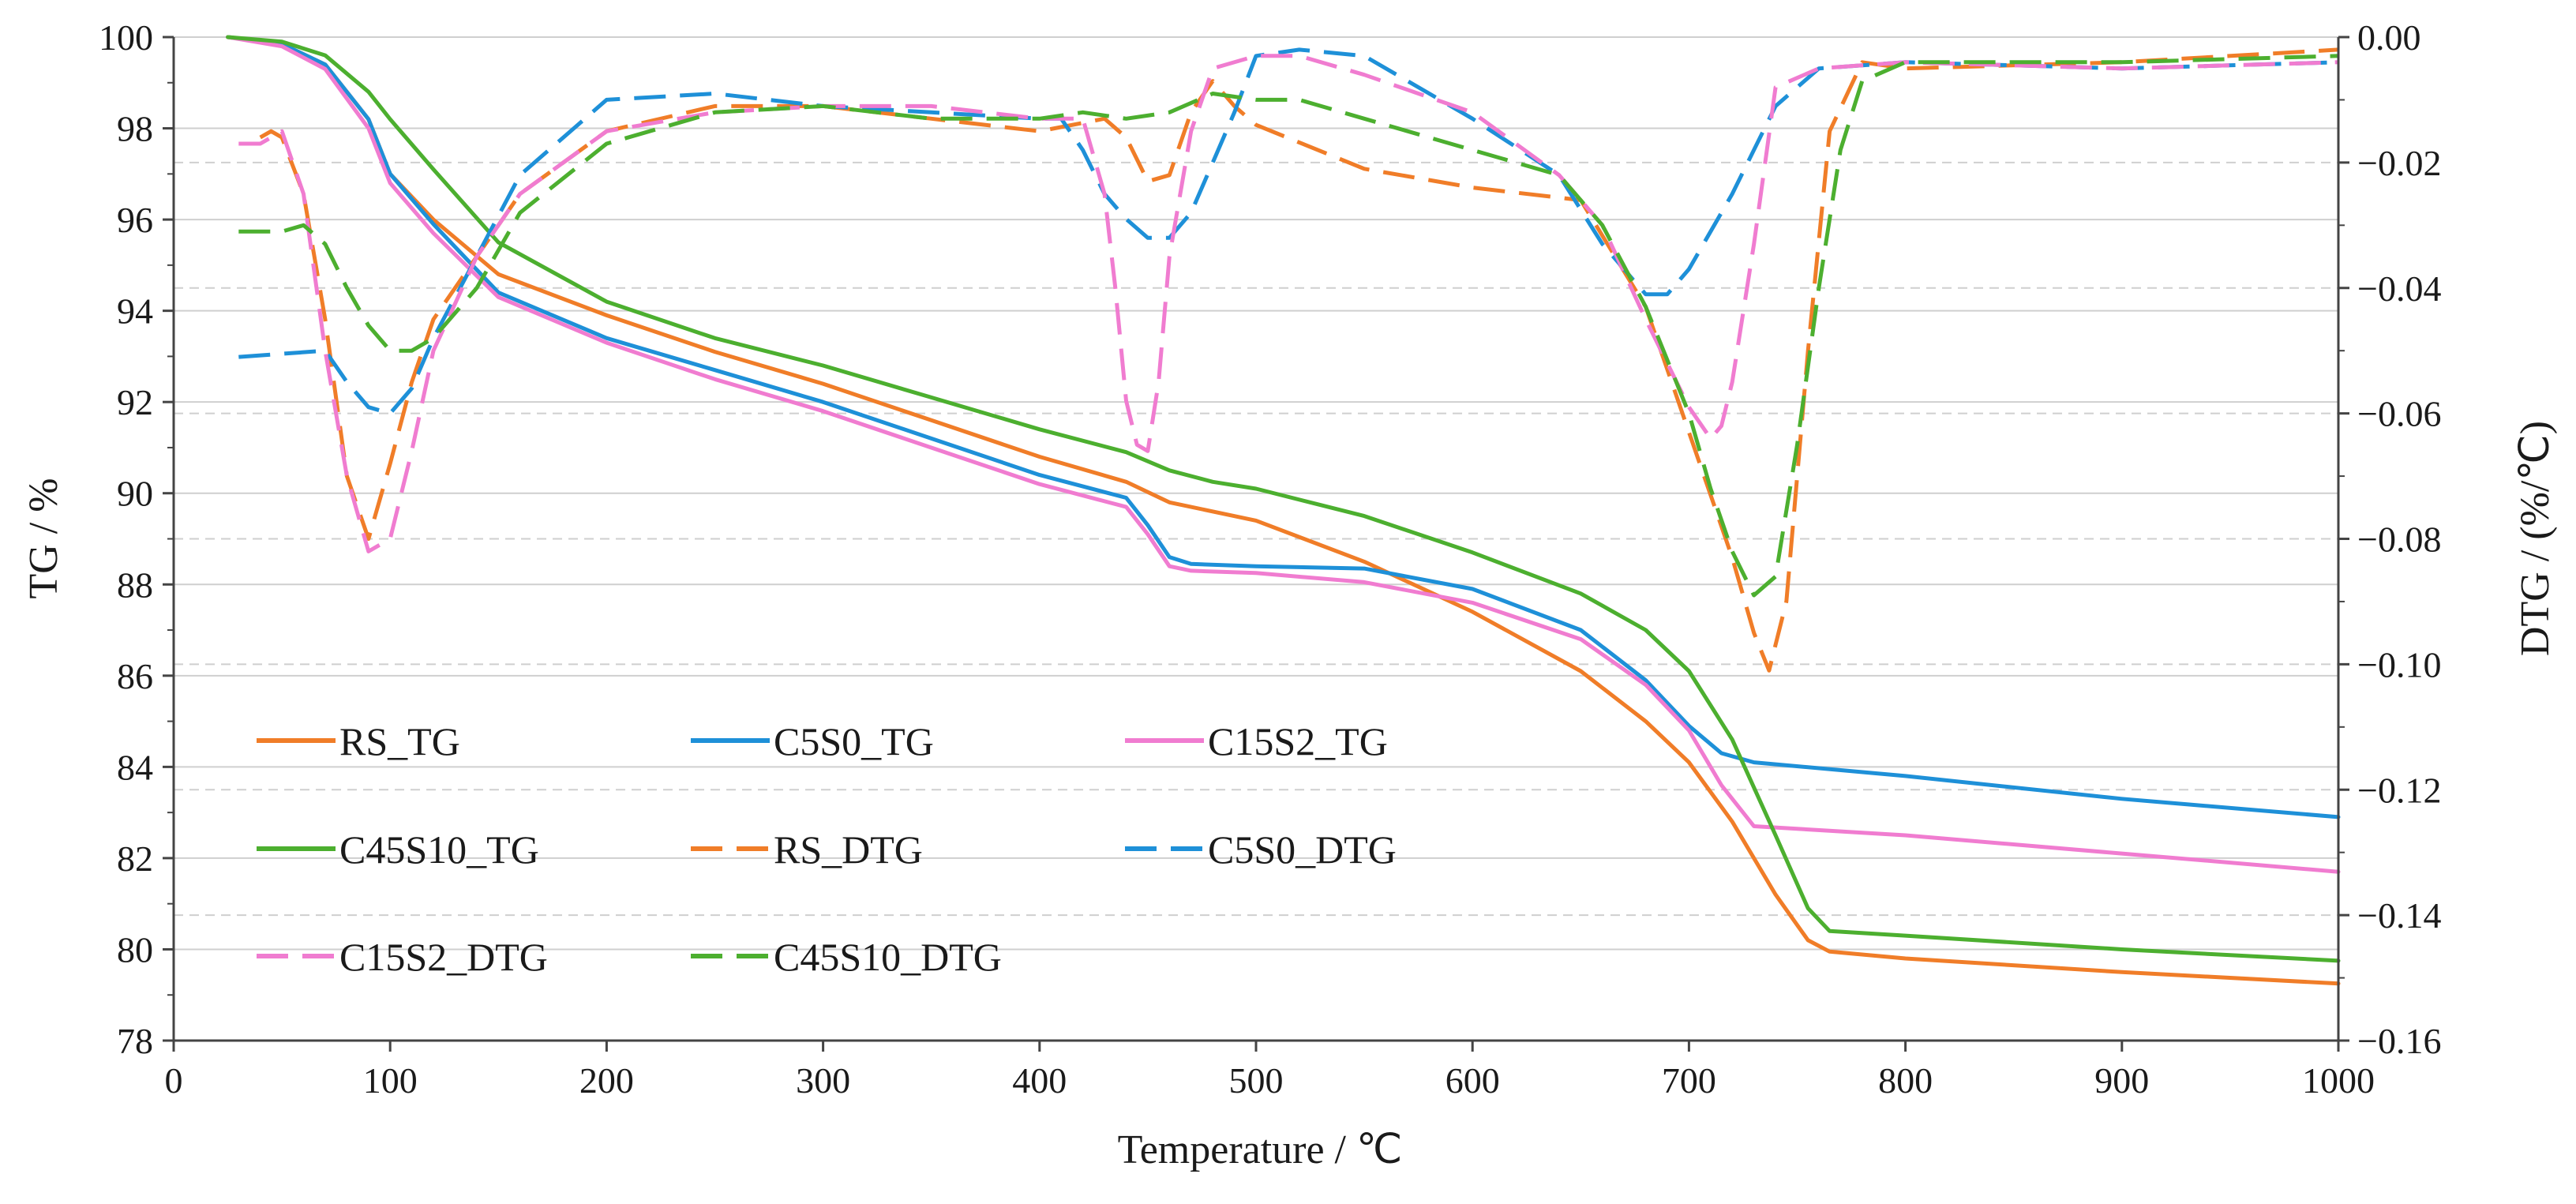 The height and width of the screenshot is (1204, 2576). I want to click on y-left-tick-label: 84, so click(135, 767).